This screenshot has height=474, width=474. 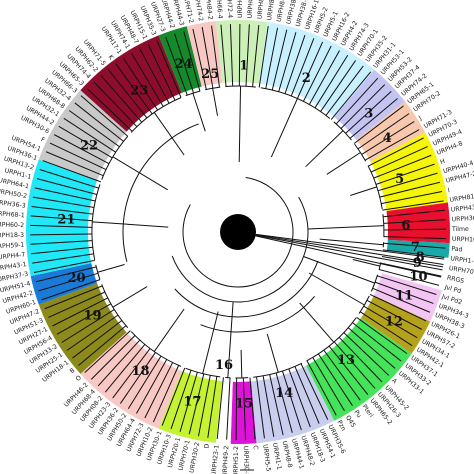 I want to click on root-ring, so click(x=238, y=232).